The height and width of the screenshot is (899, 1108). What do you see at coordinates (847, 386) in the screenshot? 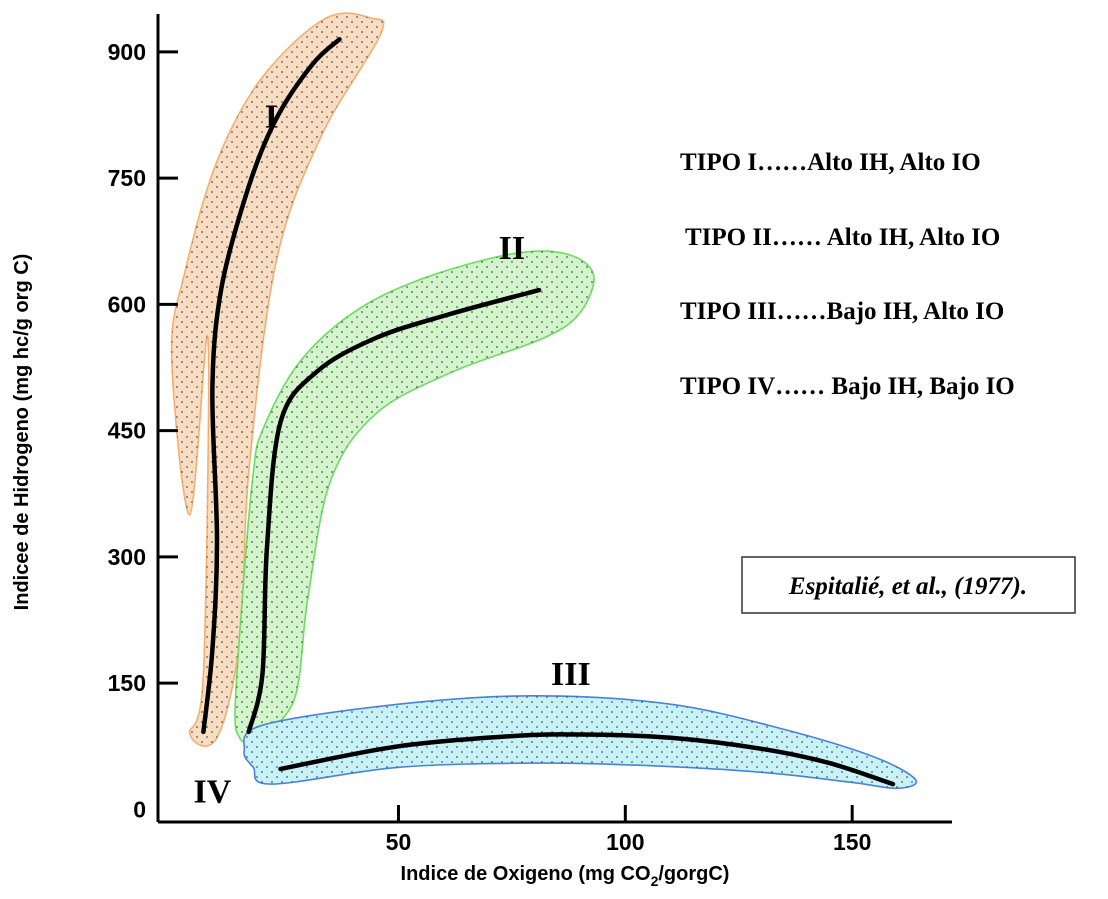
I see `legend-line: TIPO IV…… Bajo IH, Bajo IO` at bounding box center [847, 386].